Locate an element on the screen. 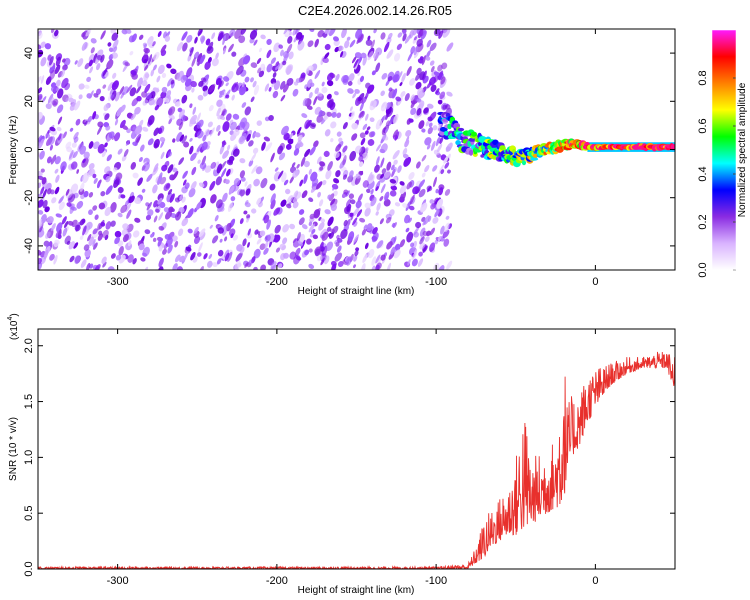  x-tick-label: 0 is located at coordinates (595, 581).